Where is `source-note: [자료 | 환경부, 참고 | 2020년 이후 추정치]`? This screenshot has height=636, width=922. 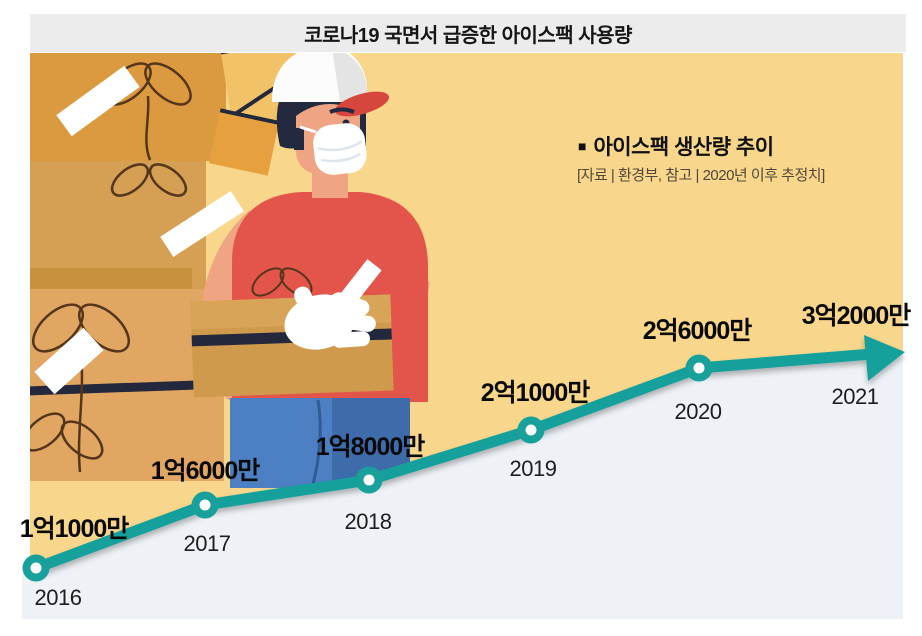
source-note: [자료 | 환경부, 참고 | 2020년 이후 추정치] is located at coordinates (701, 175).